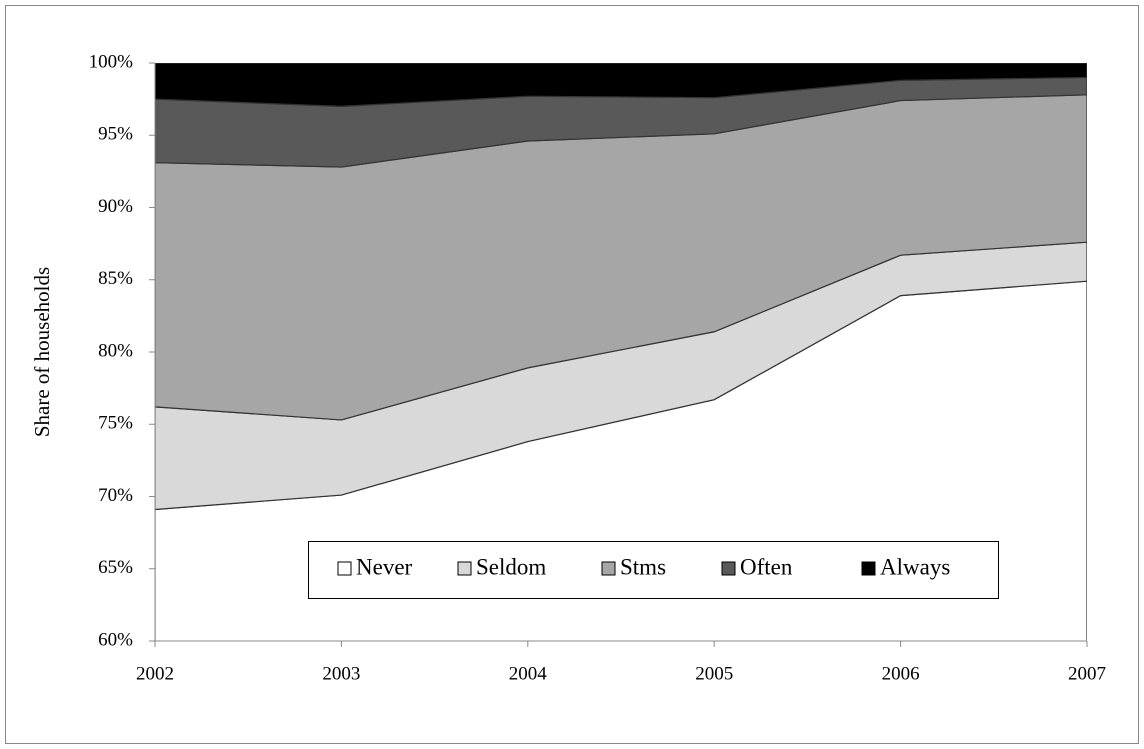 The width and height of the screenshot is (1144, 749). I want to click on y-tick-label: 95%, so click(115, 134).